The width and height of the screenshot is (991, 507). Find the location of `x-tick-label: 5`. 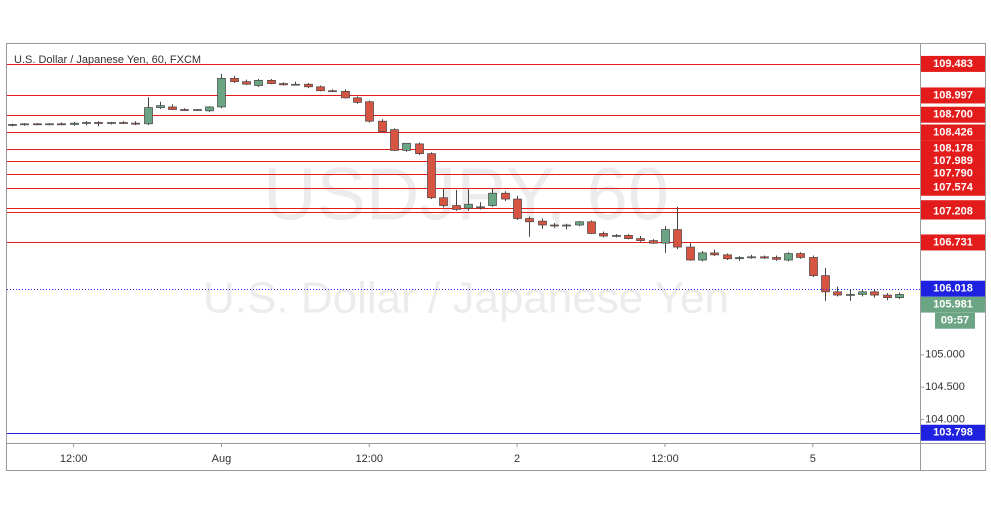

x-tick-label: 5 is located at coordinates (813, 459).